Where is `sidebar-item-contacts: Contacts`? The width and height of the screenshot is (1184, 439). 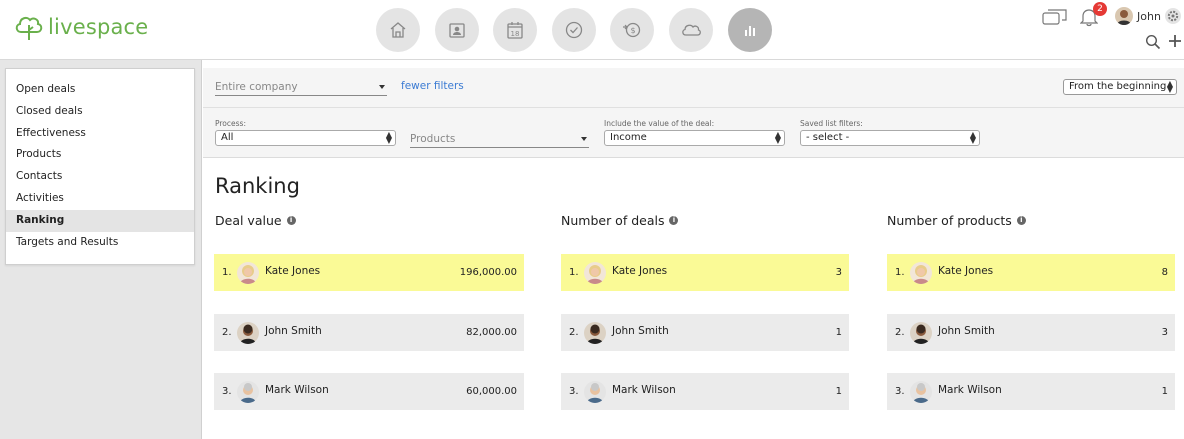 sidebar-item-contacts: Contacts is located at coordinates (39, 176).